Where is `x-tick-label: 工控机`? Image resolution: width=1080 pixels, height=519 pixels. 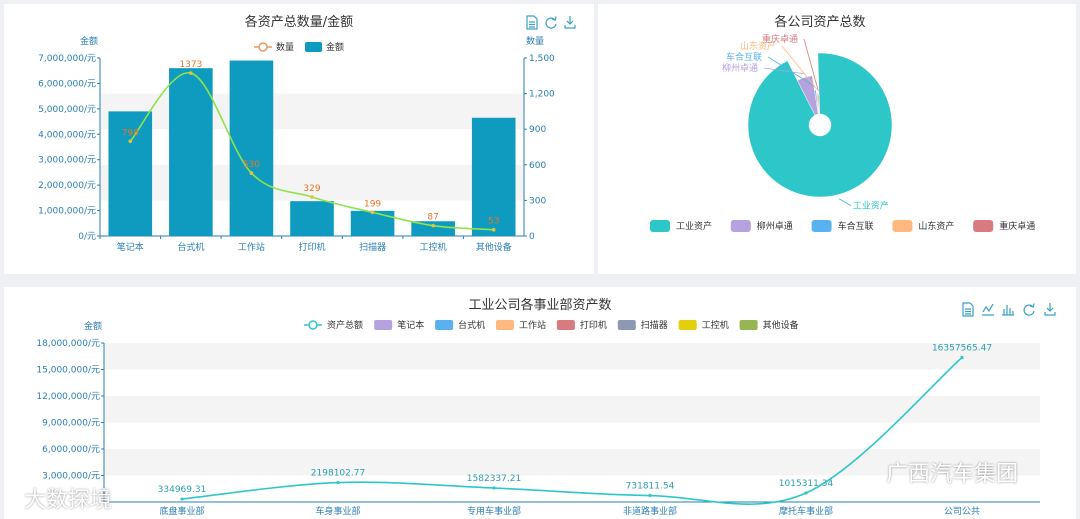
x-tick-label: 工控机 is located at coordinates (433, 247).